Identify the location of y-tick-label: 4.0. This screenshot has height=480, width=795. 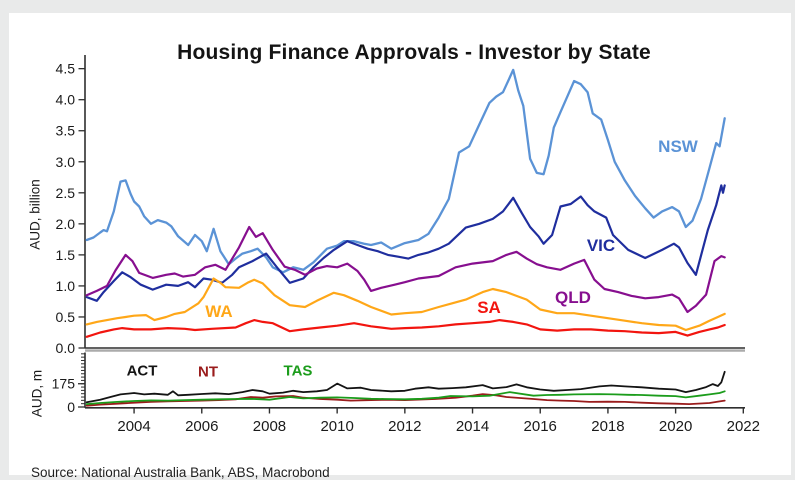
(66, 100).